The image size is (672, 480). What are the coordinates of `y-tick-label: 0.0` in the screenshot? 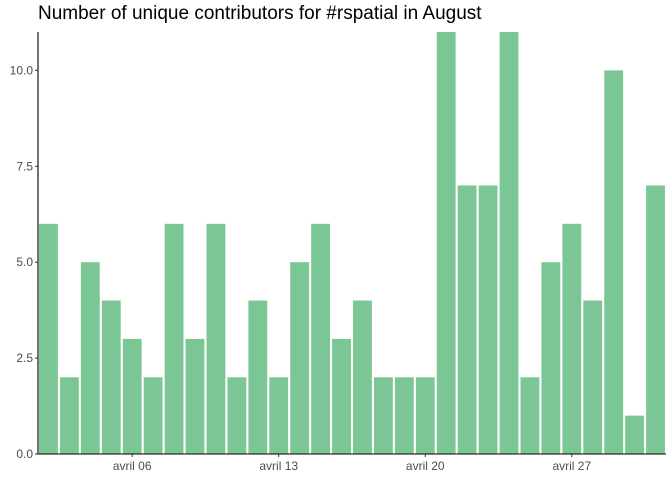 It's located at (24, 454).